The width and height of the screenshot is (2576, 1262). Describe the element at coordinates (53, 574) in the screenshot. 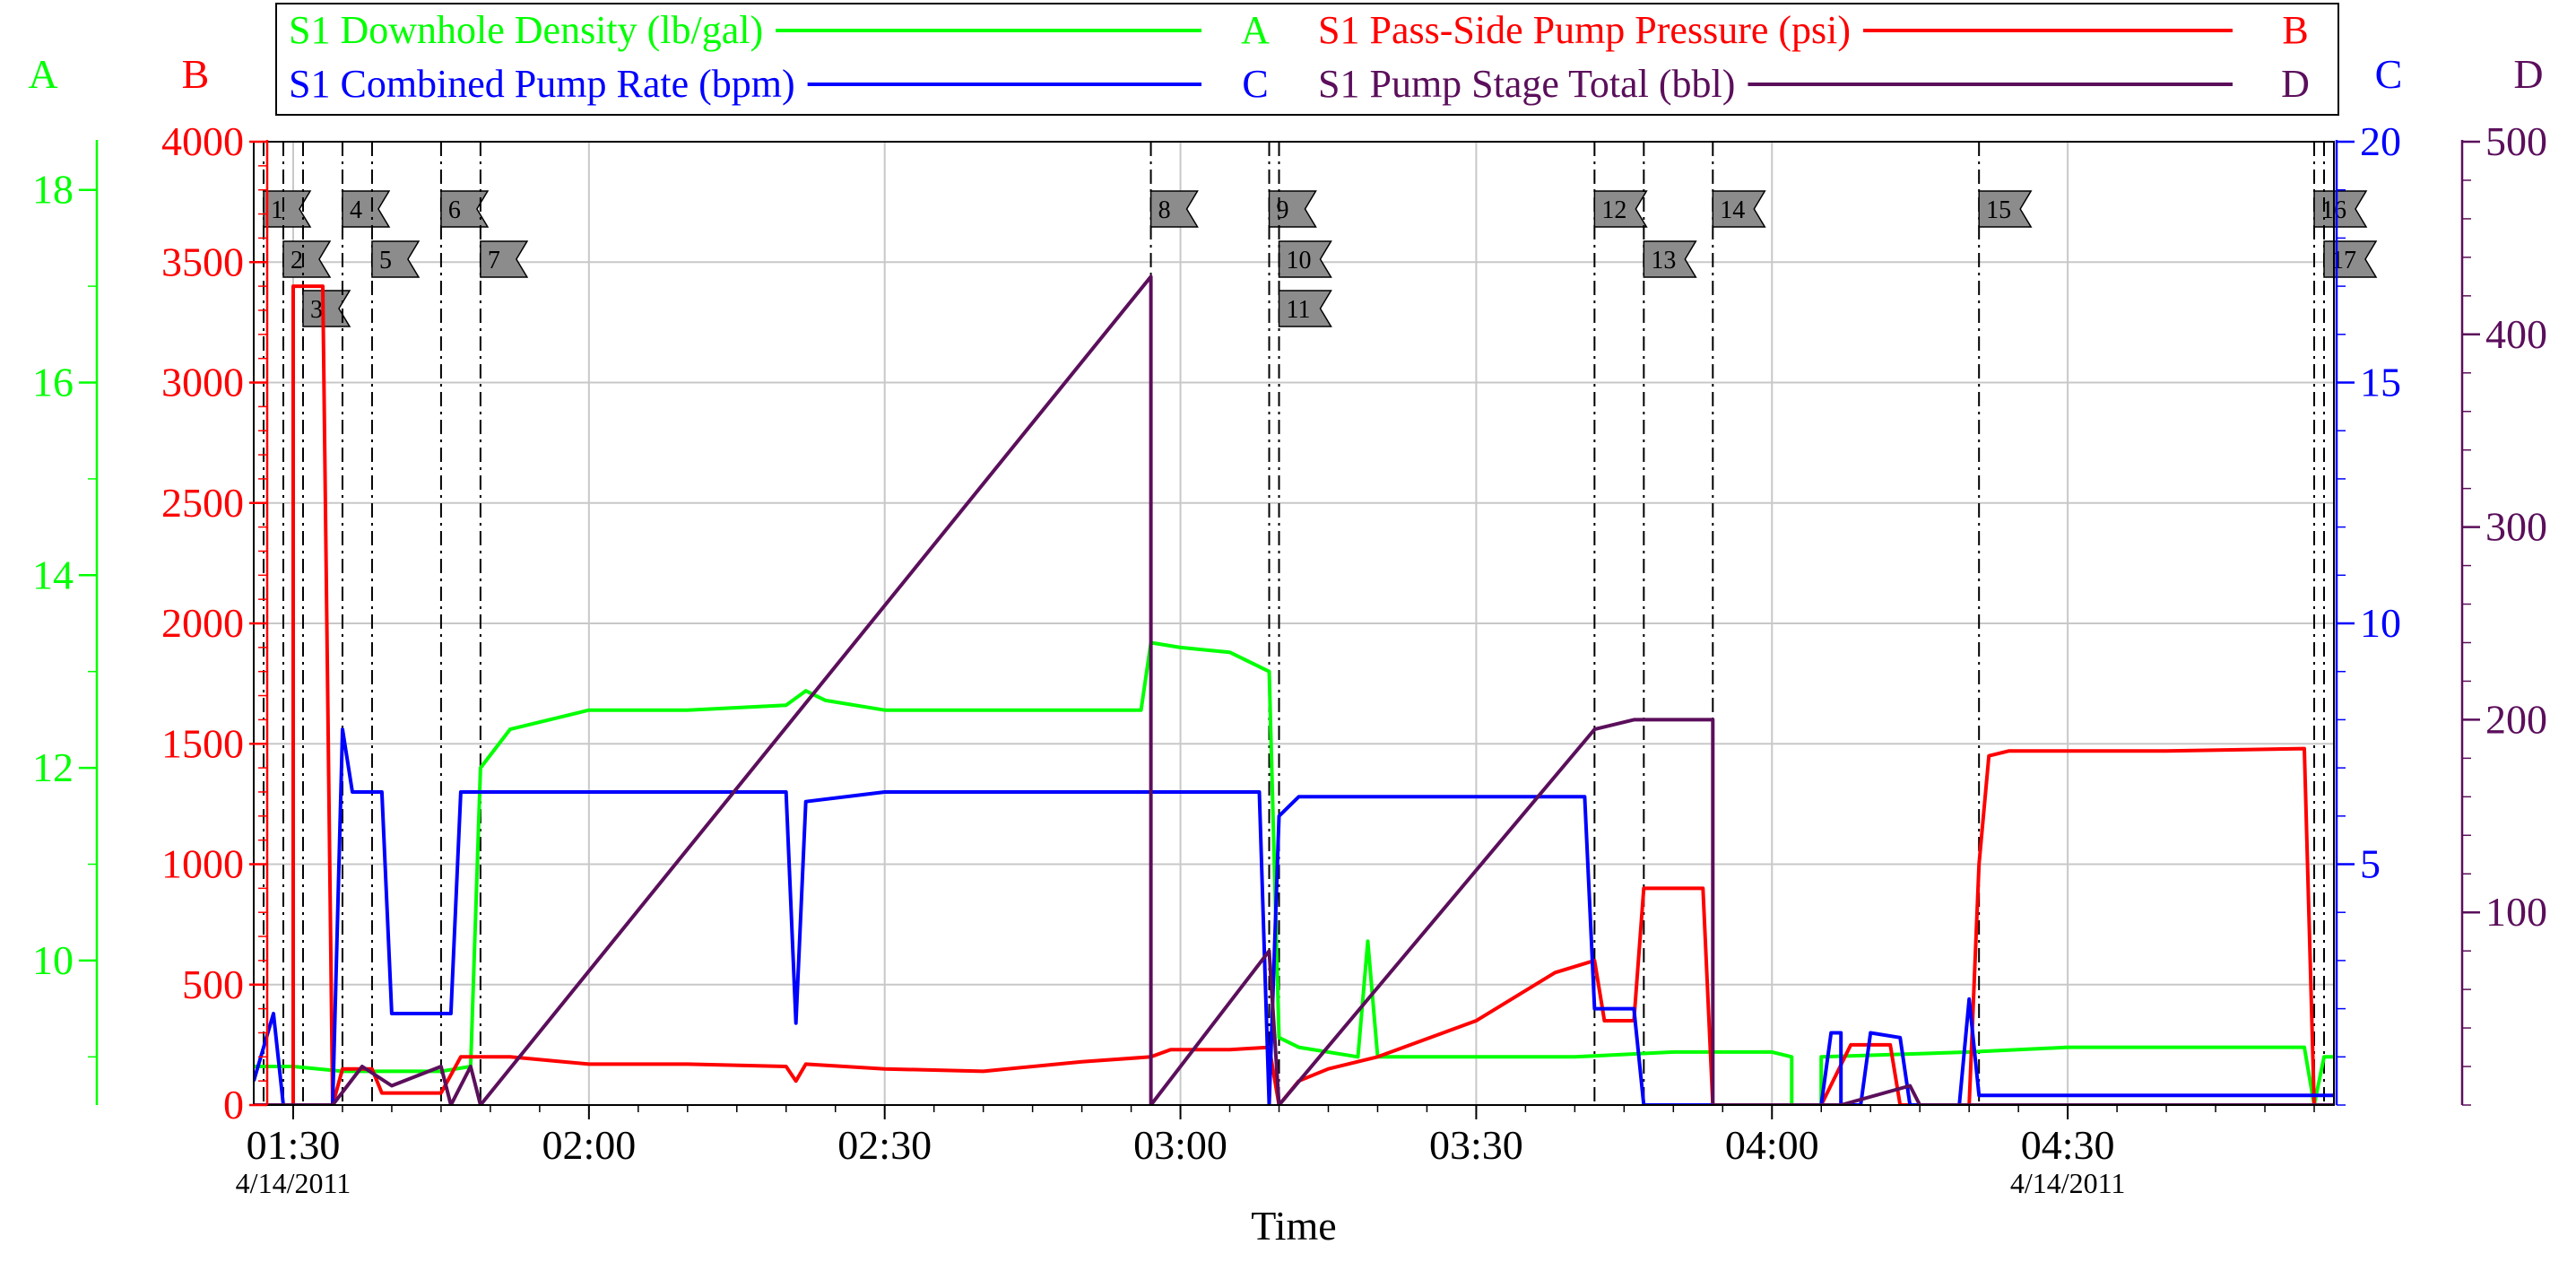

I see `axis-A-tick-label: 14` at that location.